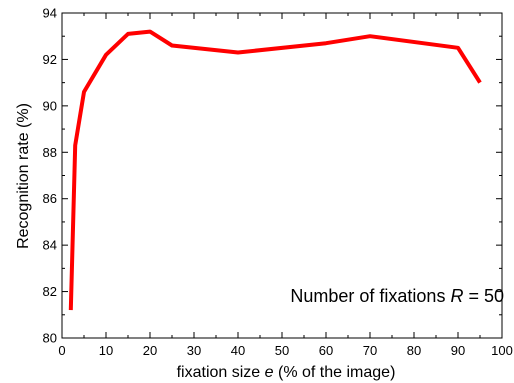  I want to click on x-axis-label-variable: e, so click(269, 372).